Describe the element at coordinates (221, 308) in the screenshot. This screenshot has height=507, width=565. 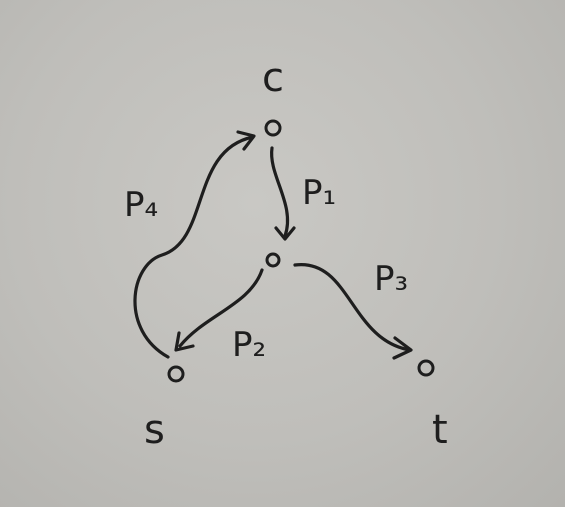
I see `edge-p2` at that location.